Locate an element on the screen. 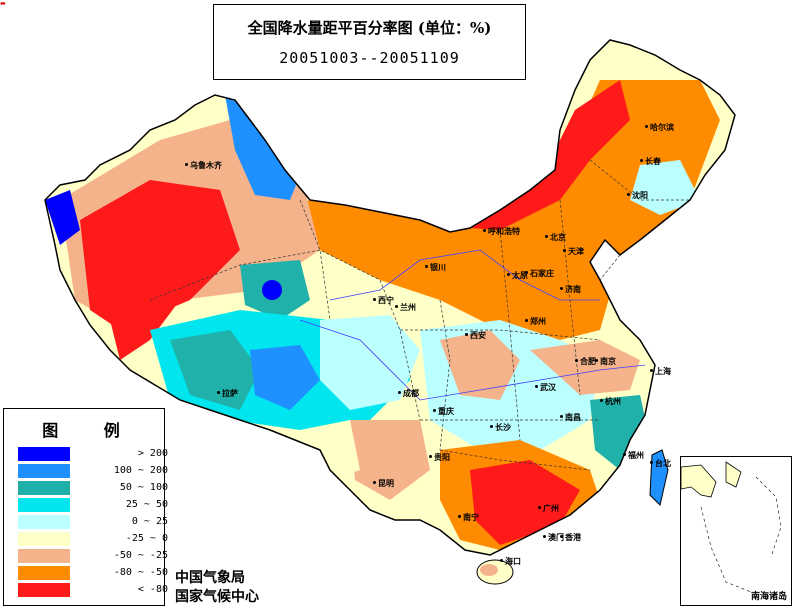 The height and width of the screenshot is (610, 795). legend-label: 100 ~ 200 is located at coordinates (140, 470).